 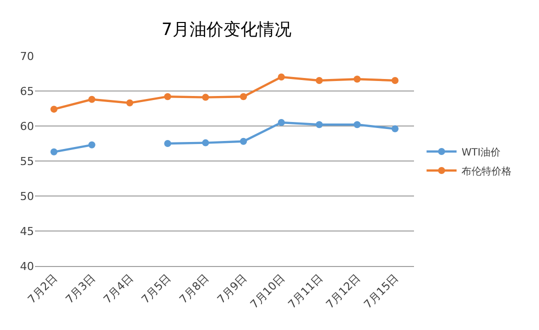 What do you see at coordinates (80, 289) in the screenshot?
I see `x-tick-label: 7月3日` at bounding box center [80, 289].